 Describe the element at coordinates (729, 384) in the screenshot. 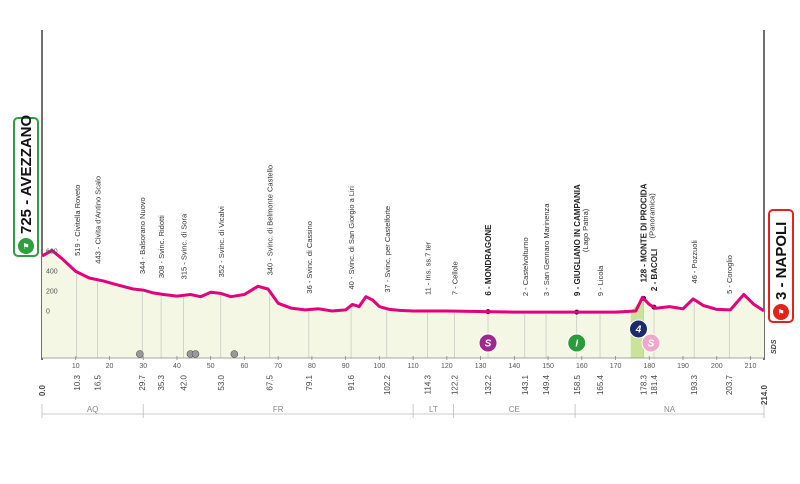

I see `point-km-label: 203.7` at that location.